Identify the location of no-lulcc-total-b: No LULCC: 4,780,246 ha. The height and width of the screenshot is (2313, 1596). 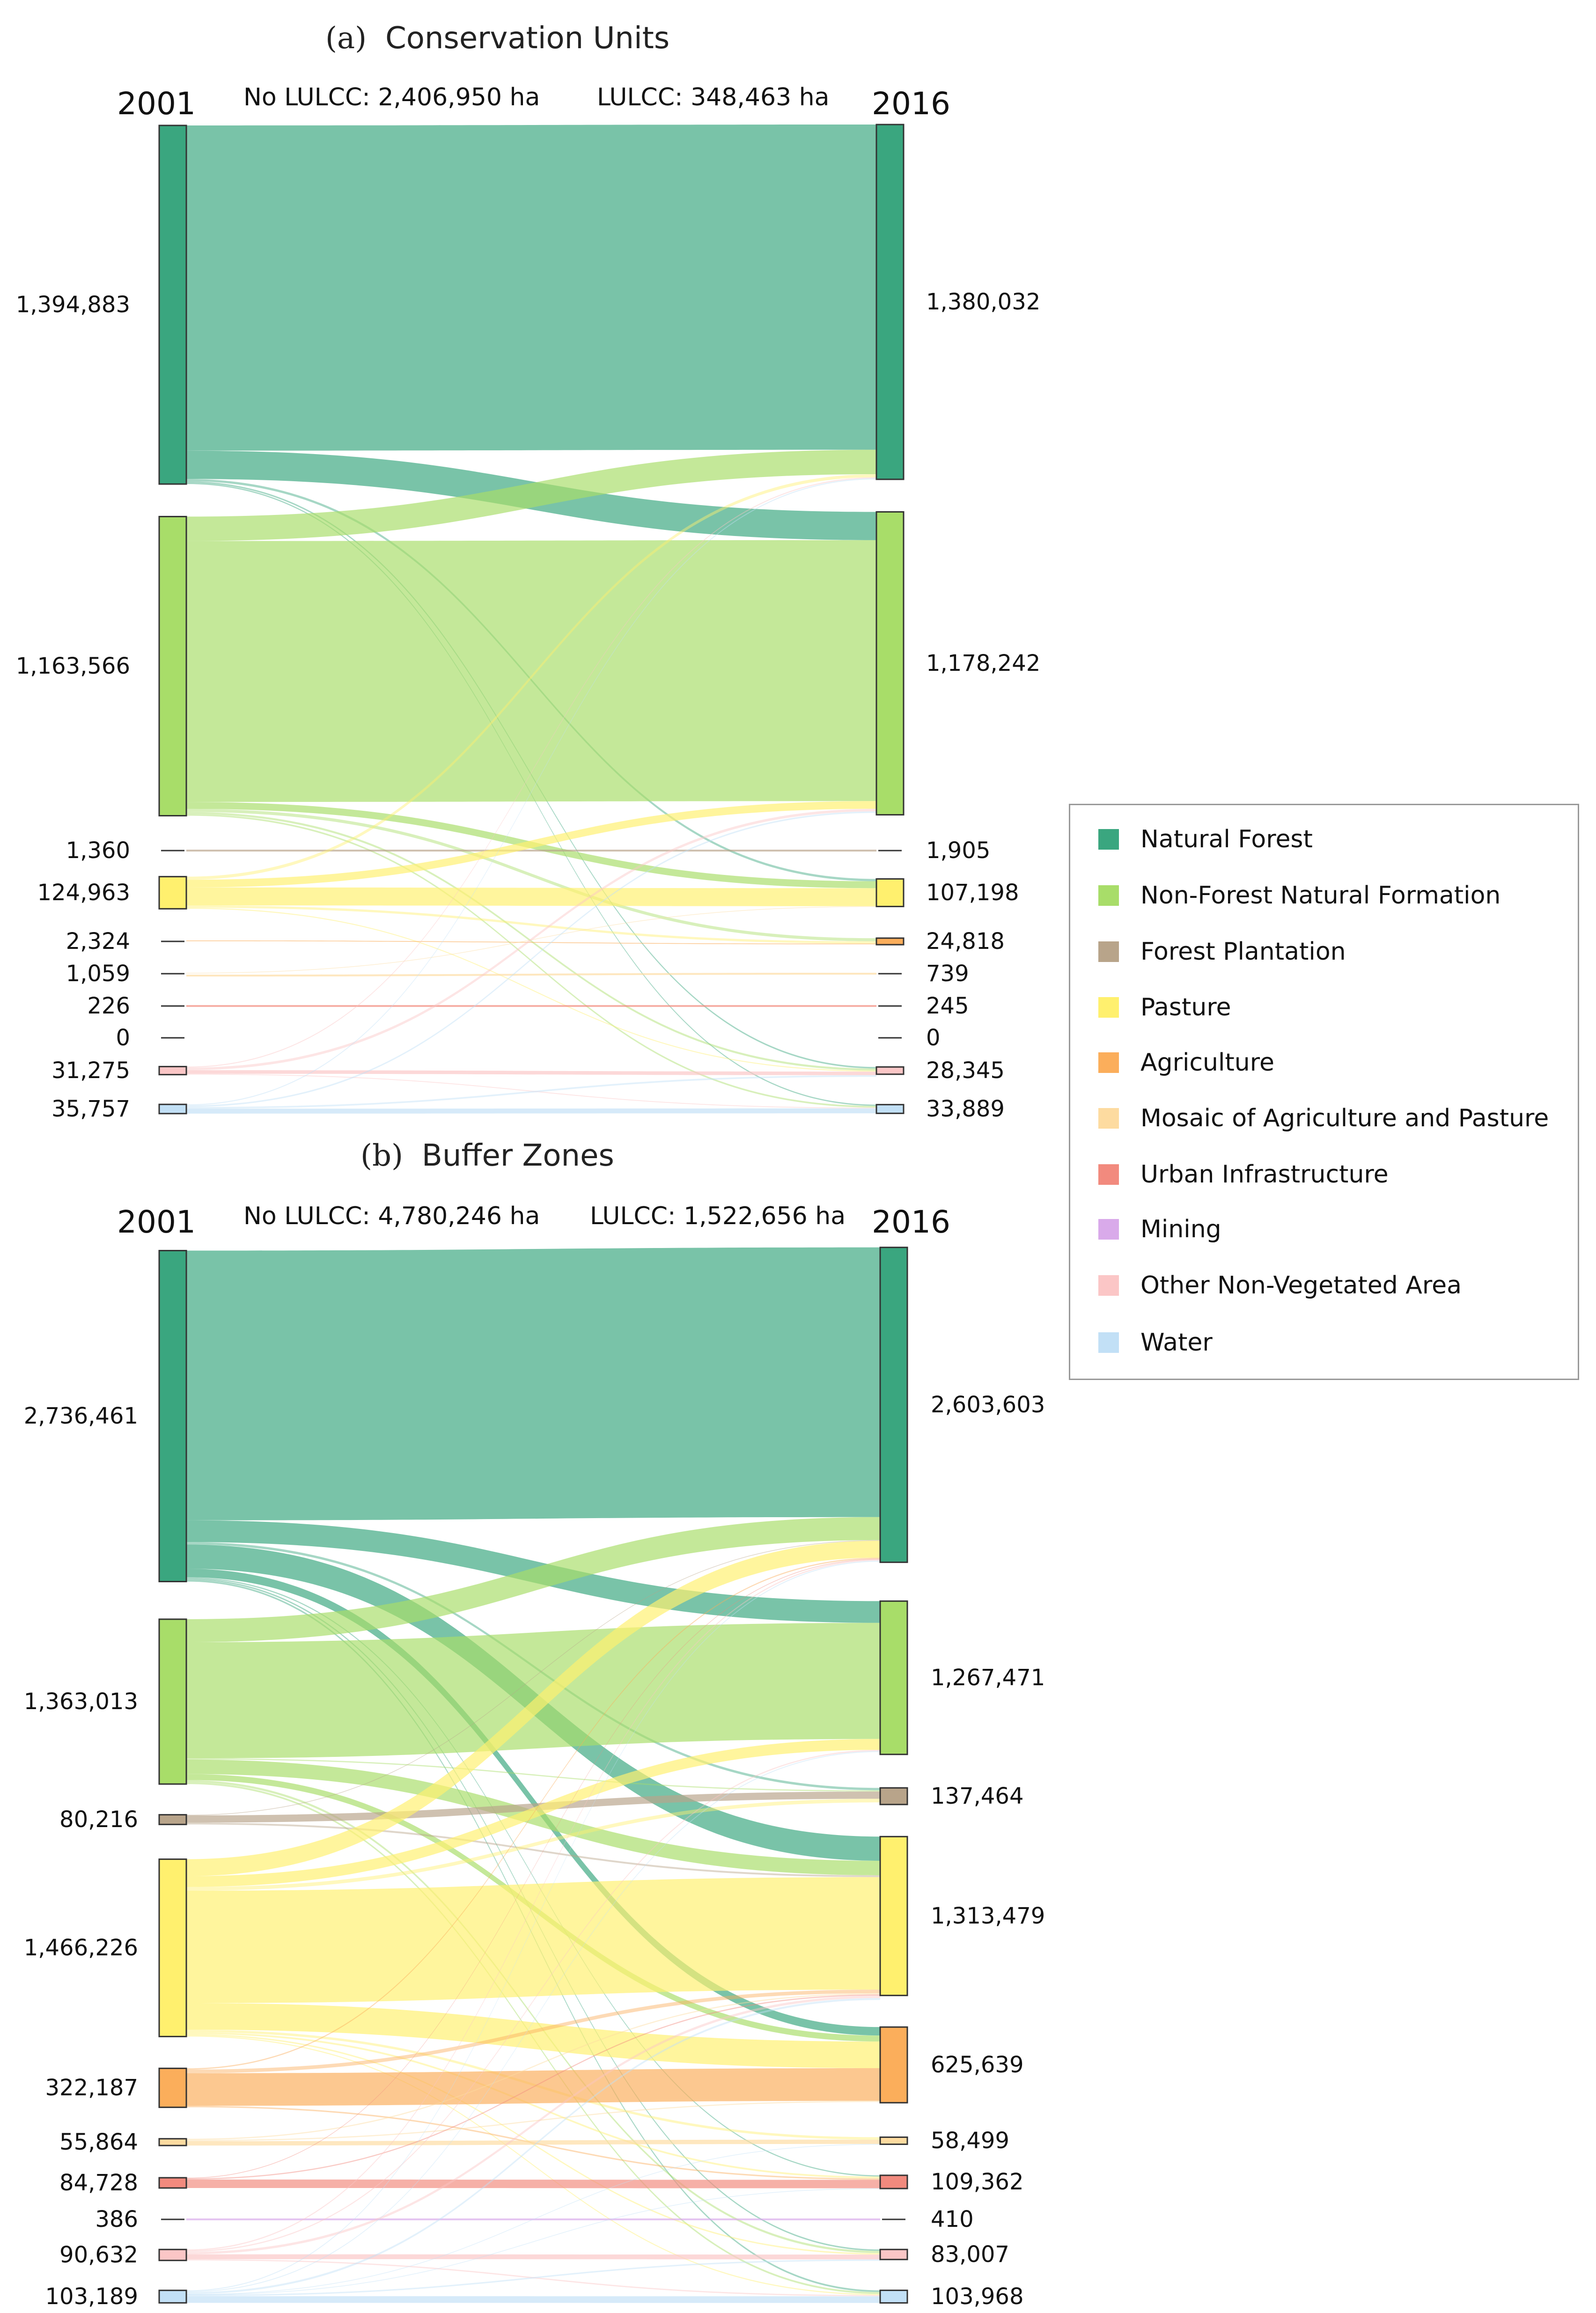
(391, 1216).